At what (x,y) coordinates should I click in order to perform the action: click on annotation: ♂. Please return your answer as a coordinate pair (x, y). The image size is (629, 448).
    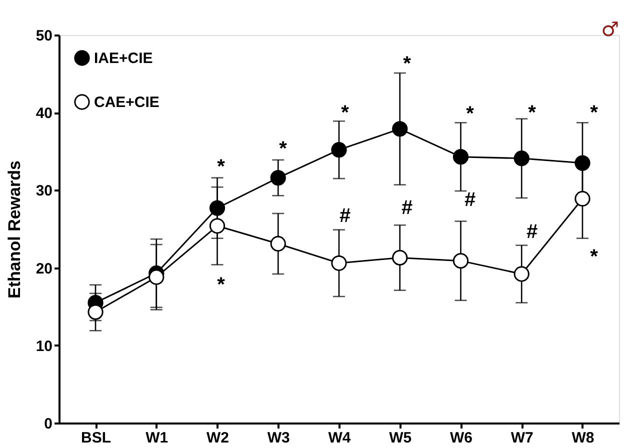
    Looking at the image, I should click on (610, 29).